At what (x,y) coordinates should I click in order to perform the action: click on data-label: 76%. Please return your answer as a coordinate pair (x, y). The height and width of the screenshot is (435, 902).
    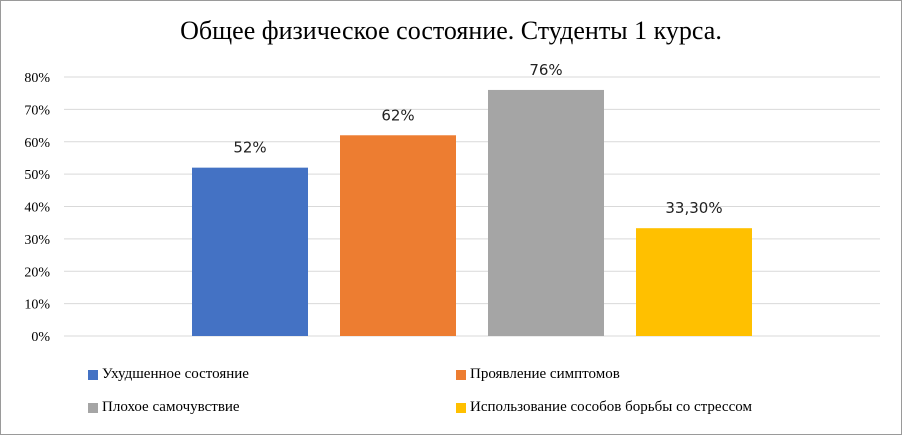
    Looking at the image, I should click on (545, 70).